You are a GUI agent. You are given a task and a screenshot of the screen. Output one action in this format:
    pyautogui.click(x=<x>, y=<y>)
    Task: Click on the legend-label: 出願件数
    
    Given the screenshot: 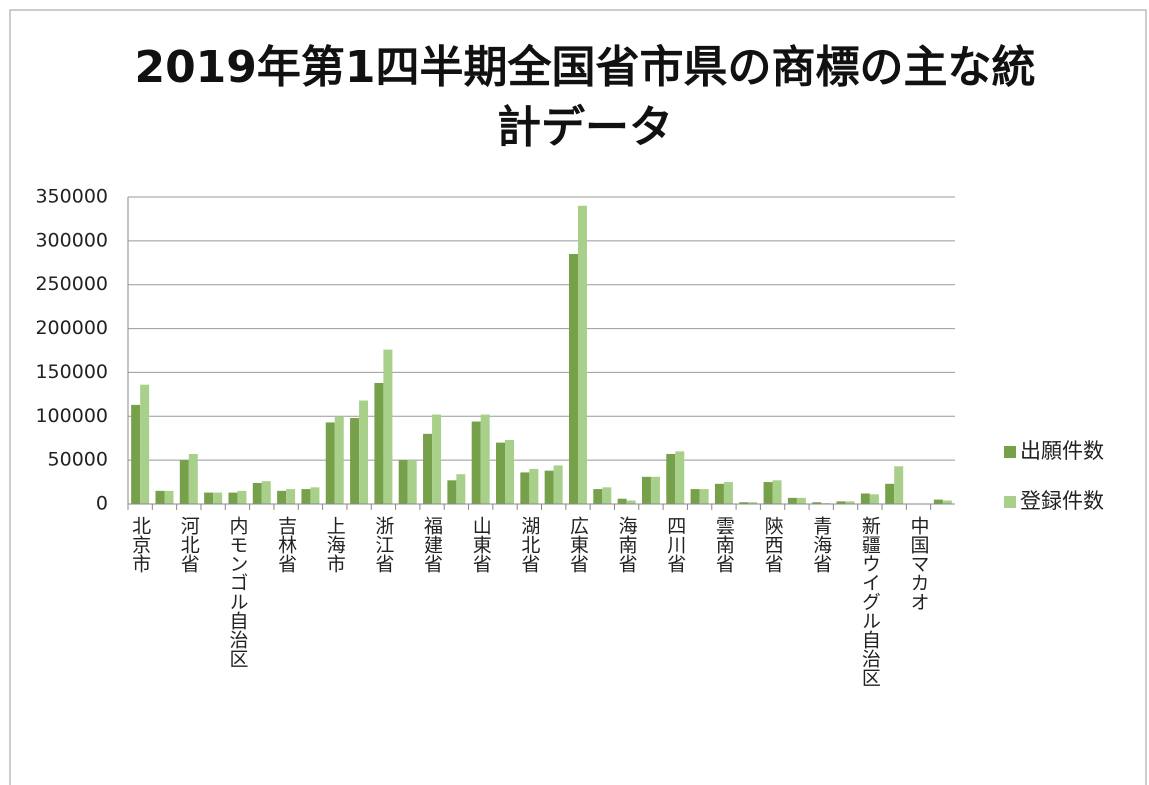 What is the action you would take?
    pyautogui.click(x=1062, y=451)
    